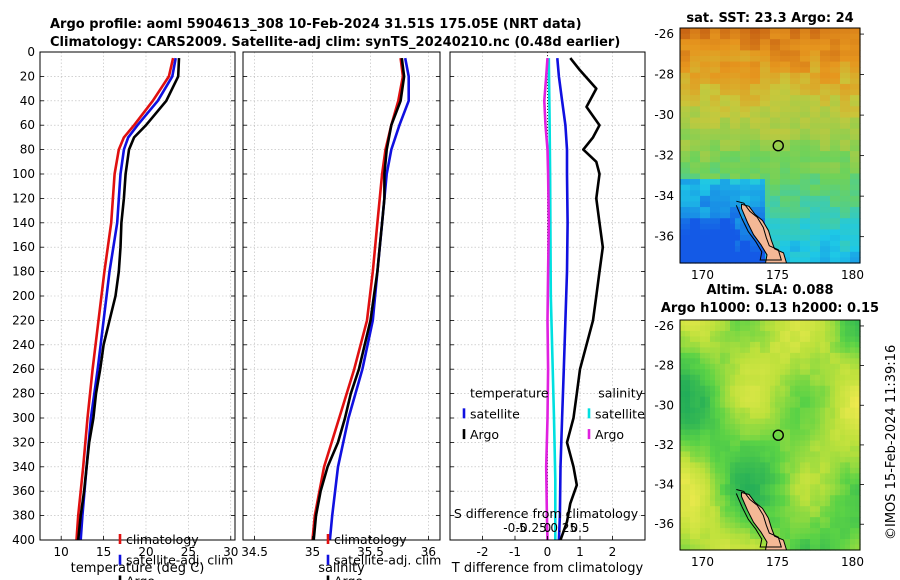 The image size is (900, 580). What do you see at coordinates (613, 552) in the screenshot?
I see `x-tick-label: 2` at bounding box center [613, 552].